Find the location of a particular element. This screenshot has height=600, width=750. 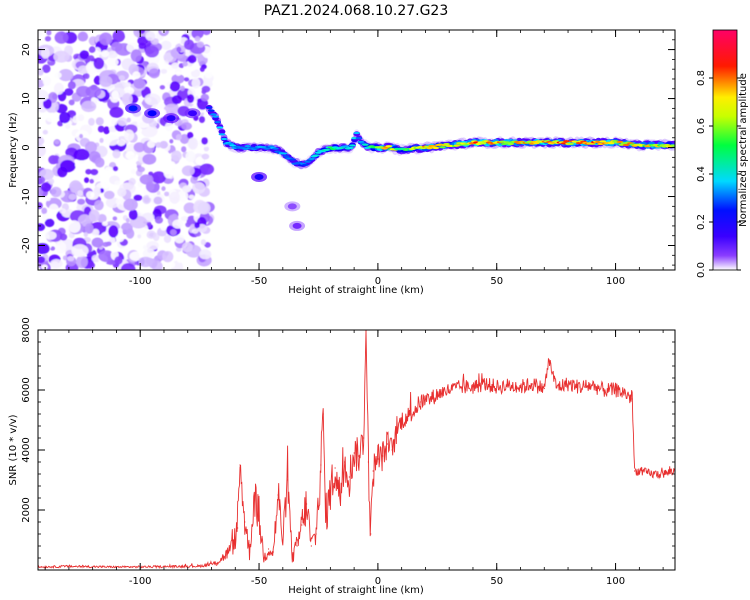

colorbar-tick-label: 0.8 is located at coordinates (701, 78).